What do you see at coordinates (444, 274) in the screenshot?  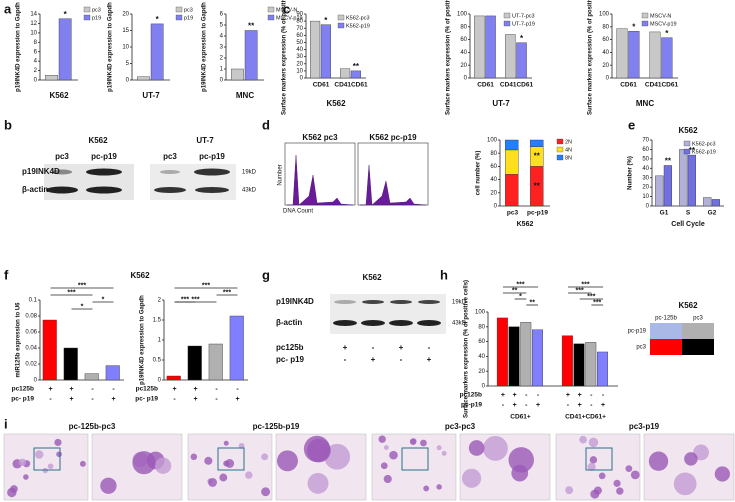 I see `panel-letter: h` at bounding box center [444, 274].